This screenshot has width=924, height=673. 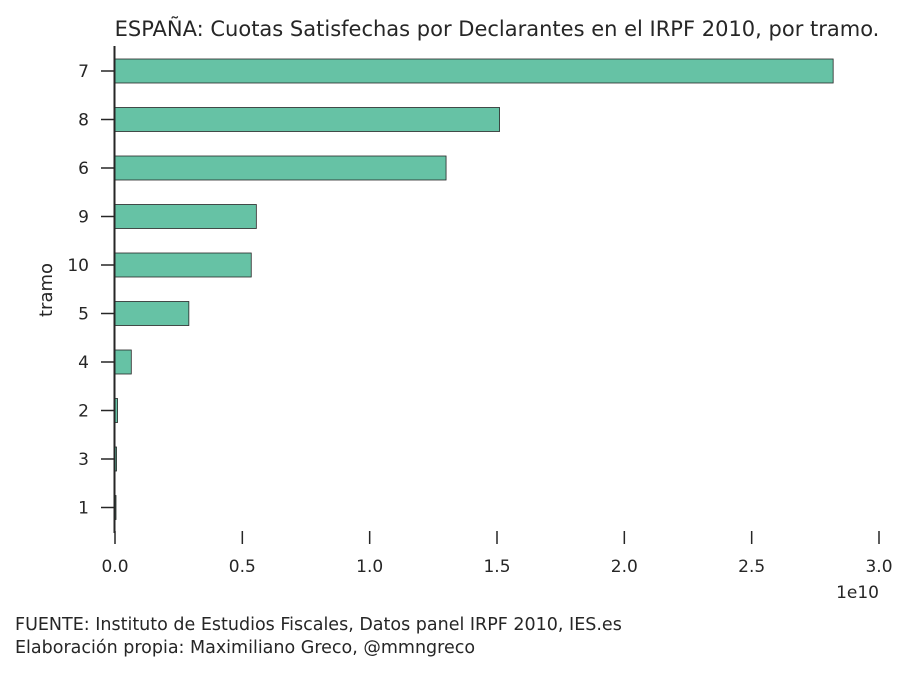 What do you see at coordinates (878, 567) in the screenshot?
I see `x-tick-label: 3.0` at bounding box center [878, 567].